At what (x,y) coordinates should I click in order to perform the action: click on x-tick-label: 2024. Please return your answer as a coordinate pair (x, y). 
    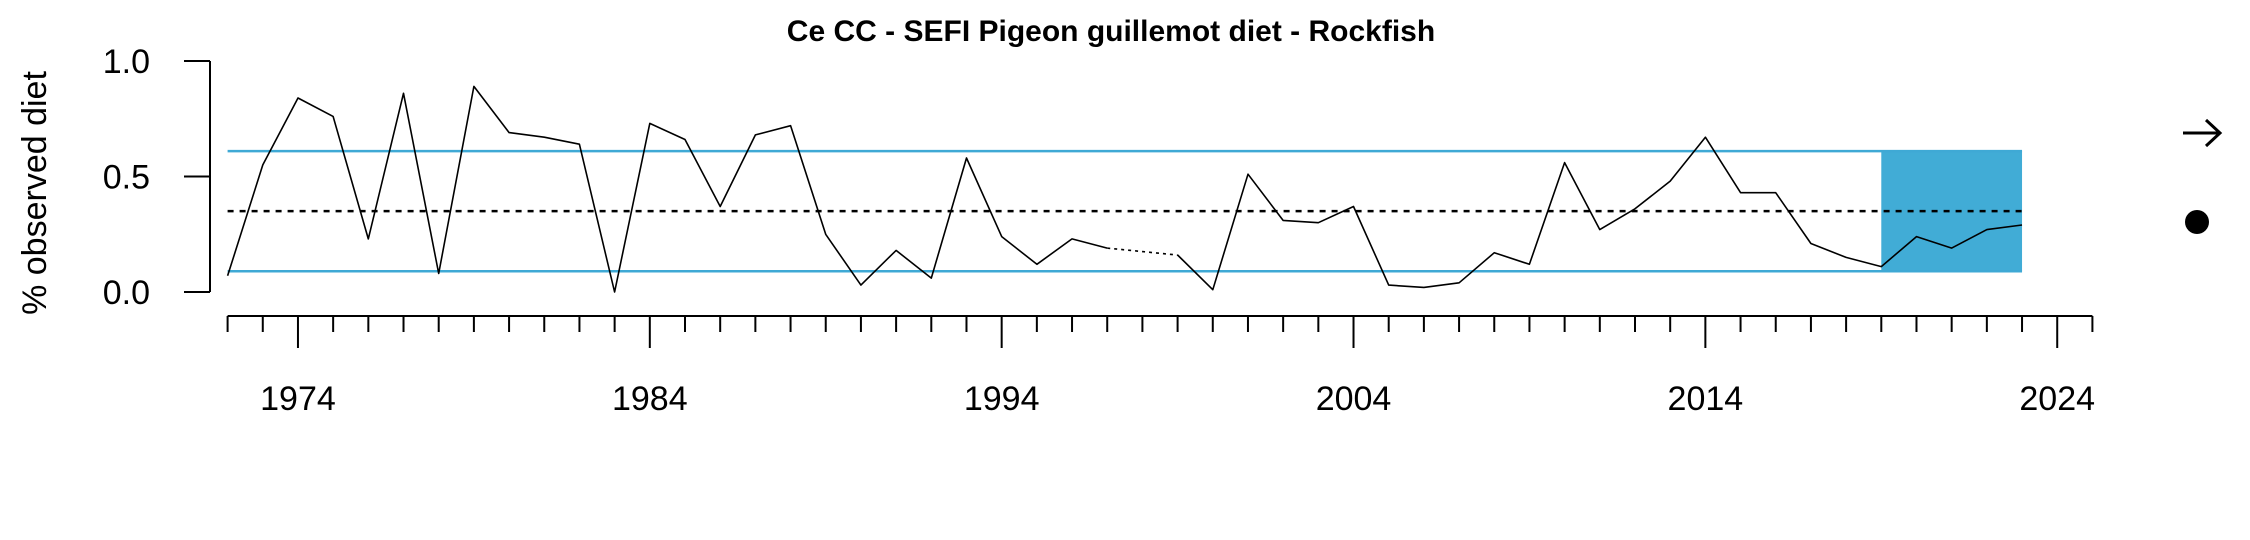
    Looking at the image, I should click on (2057, 399).